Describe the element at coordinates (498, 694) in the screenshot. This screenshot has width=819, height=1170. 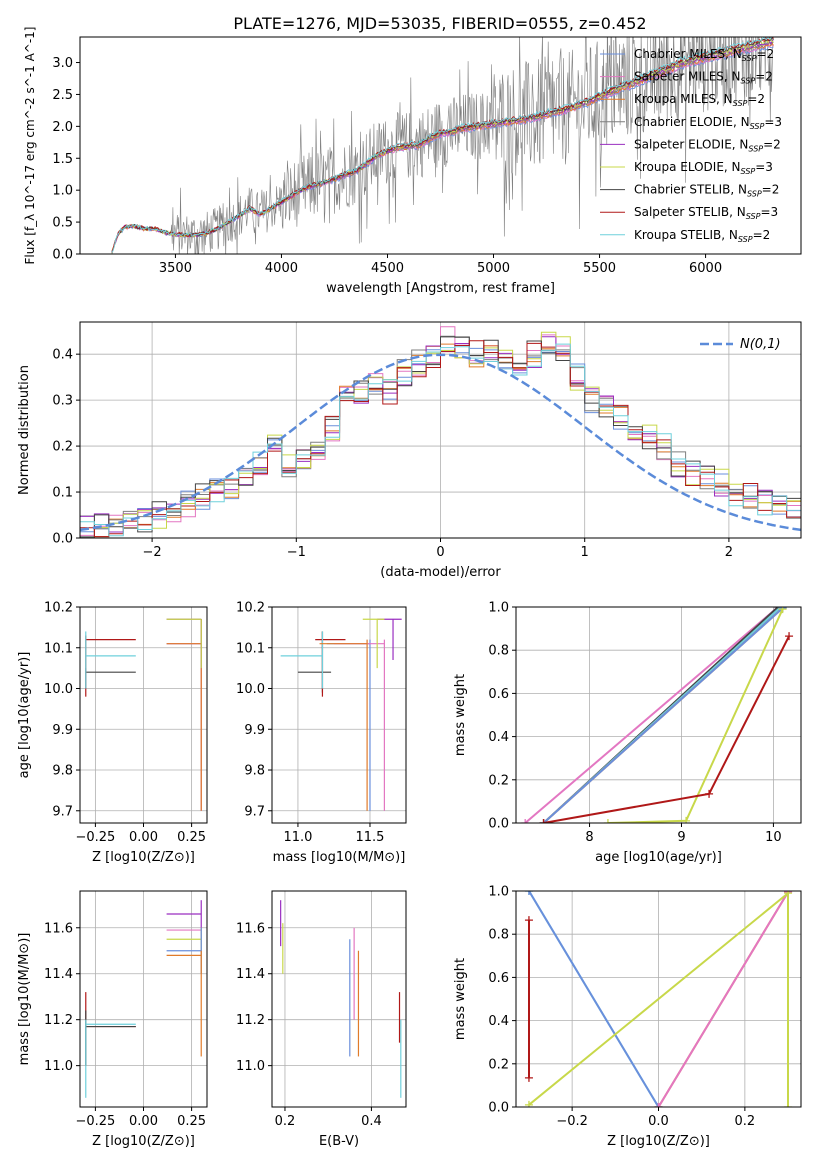
I see `y-tick-label: 0.6` at that location.